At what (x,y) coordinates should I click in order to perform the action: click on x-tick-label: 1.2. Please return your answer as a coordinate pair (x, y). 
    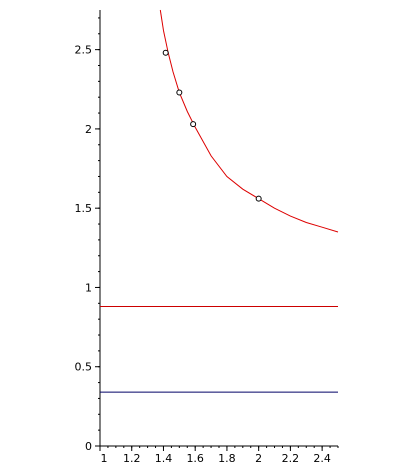
    Looking at the image, I should click on (132, 458).